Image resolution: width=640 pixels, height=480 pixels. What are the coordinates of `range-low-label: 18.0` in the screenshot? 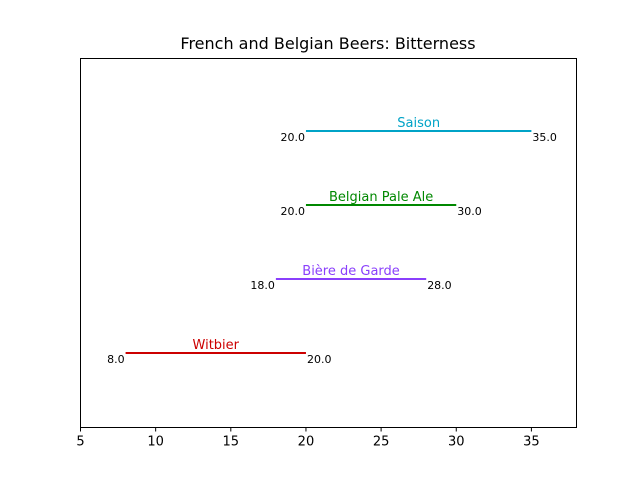 It's located at (262, 285).